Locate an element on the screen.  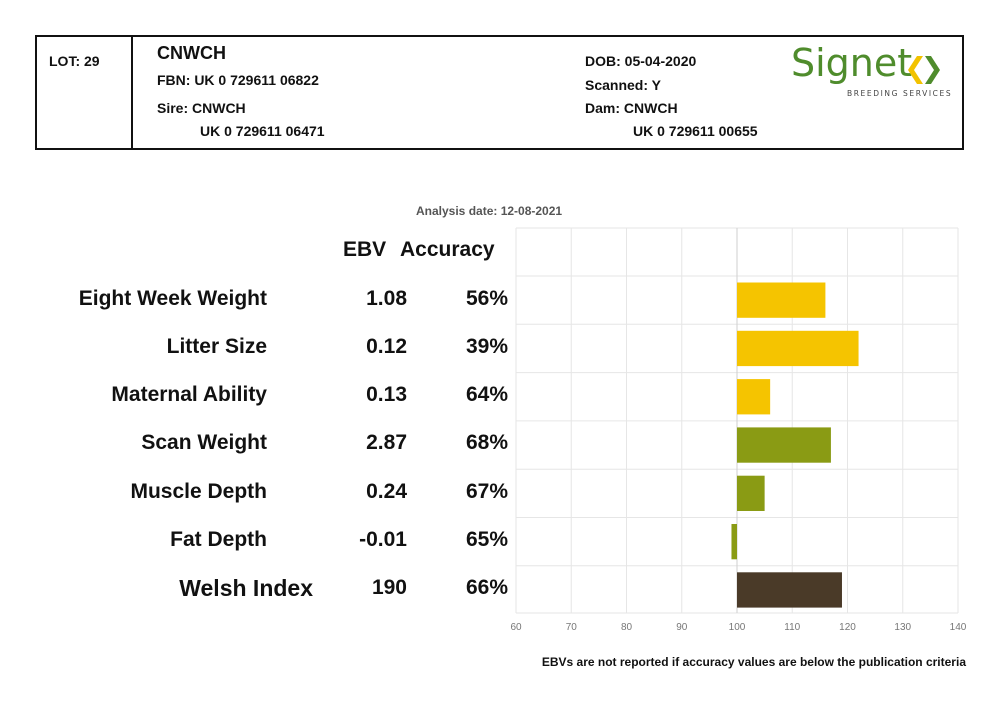
x-tick-label: 110 is located at coordinates (792, 627).